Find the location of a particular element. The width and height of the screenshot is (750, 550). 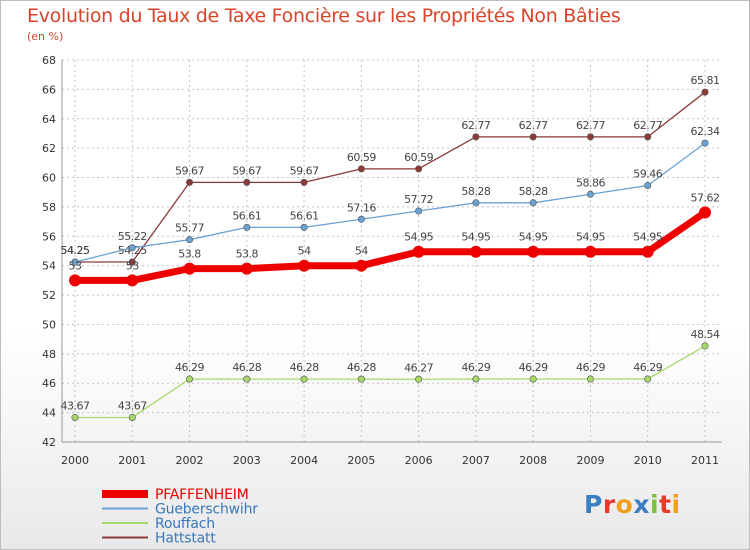

data-label-gueberschwihr: 57.72 is located at coordinates (418, 199).